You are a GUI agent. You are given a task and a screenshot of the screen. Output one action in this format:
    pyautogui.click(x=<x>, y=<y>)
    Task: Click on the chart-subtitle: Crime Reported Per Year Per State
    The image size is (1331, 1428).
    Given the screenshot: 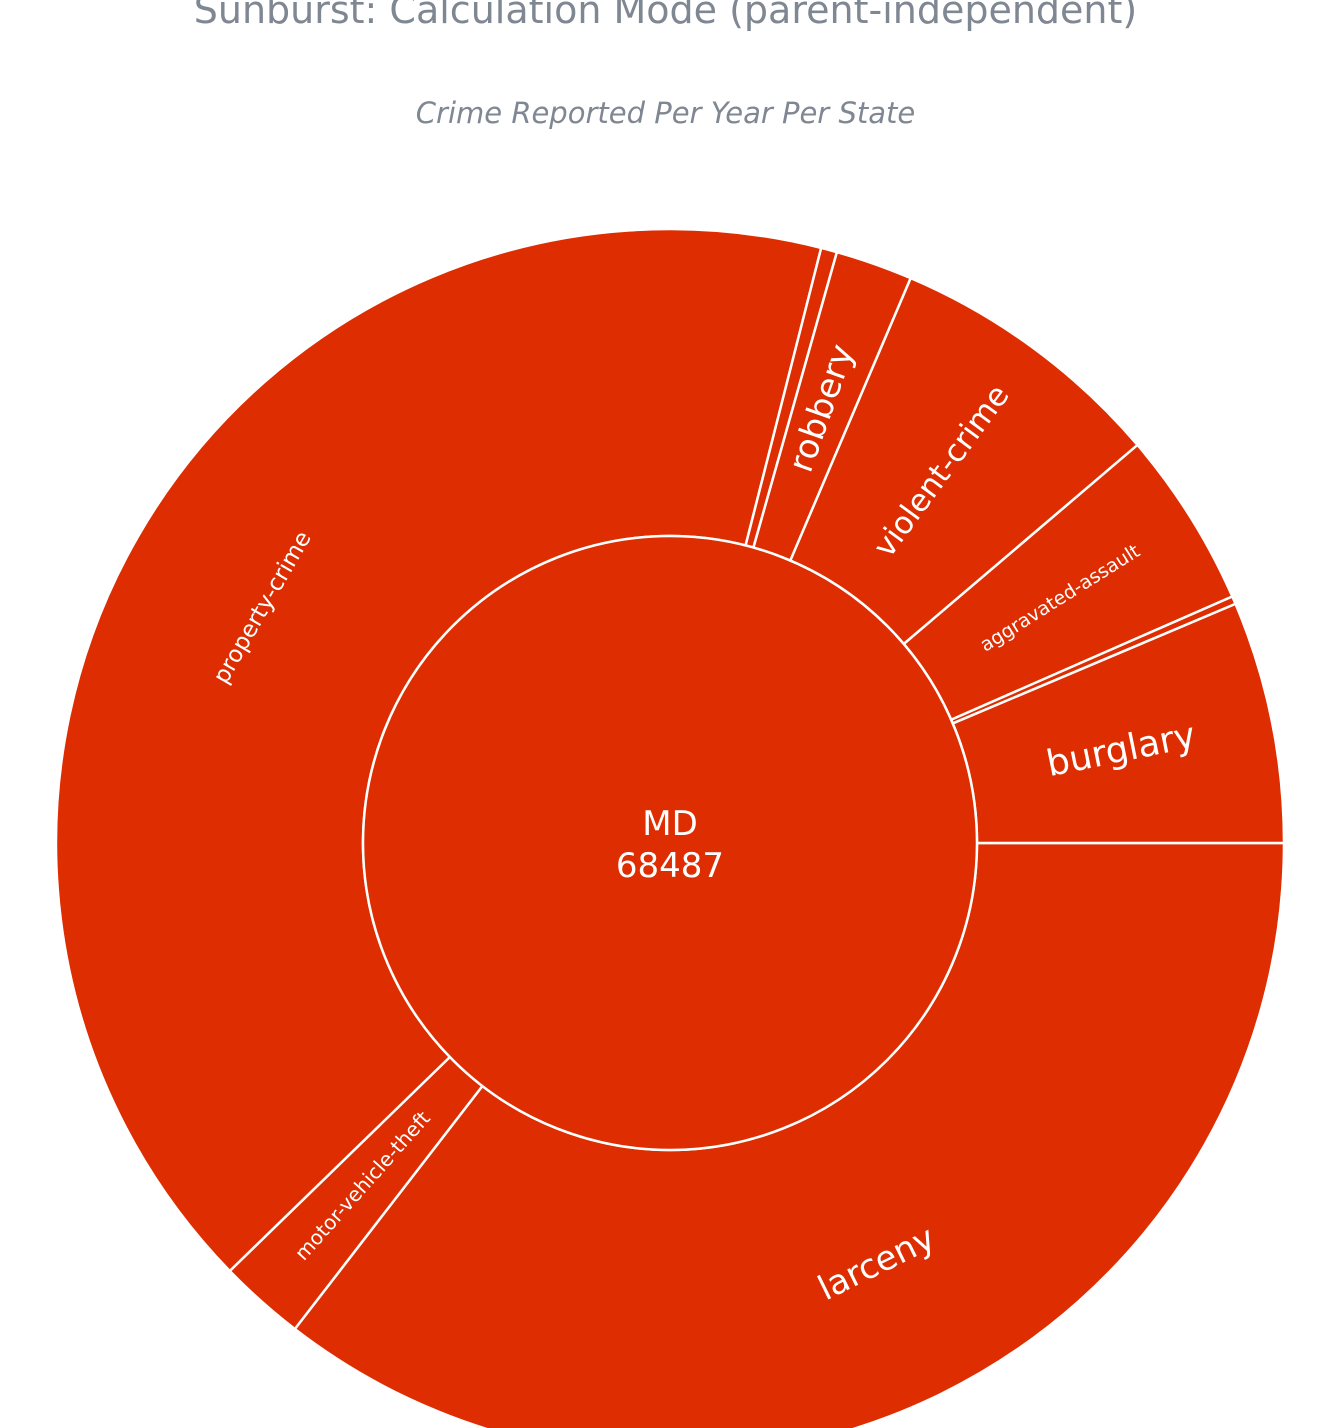 What is the action you would take?
    pyautogui.click(x=665, y=113)
    